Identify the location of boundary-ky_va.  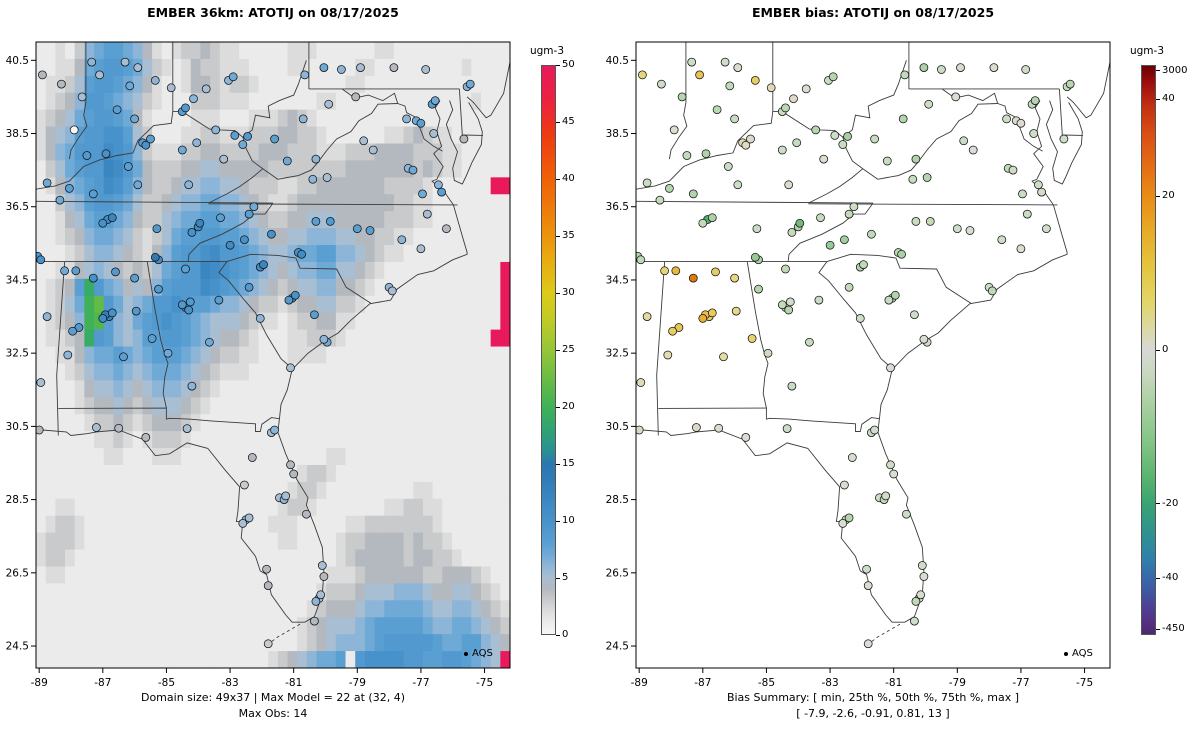
(836, 186).